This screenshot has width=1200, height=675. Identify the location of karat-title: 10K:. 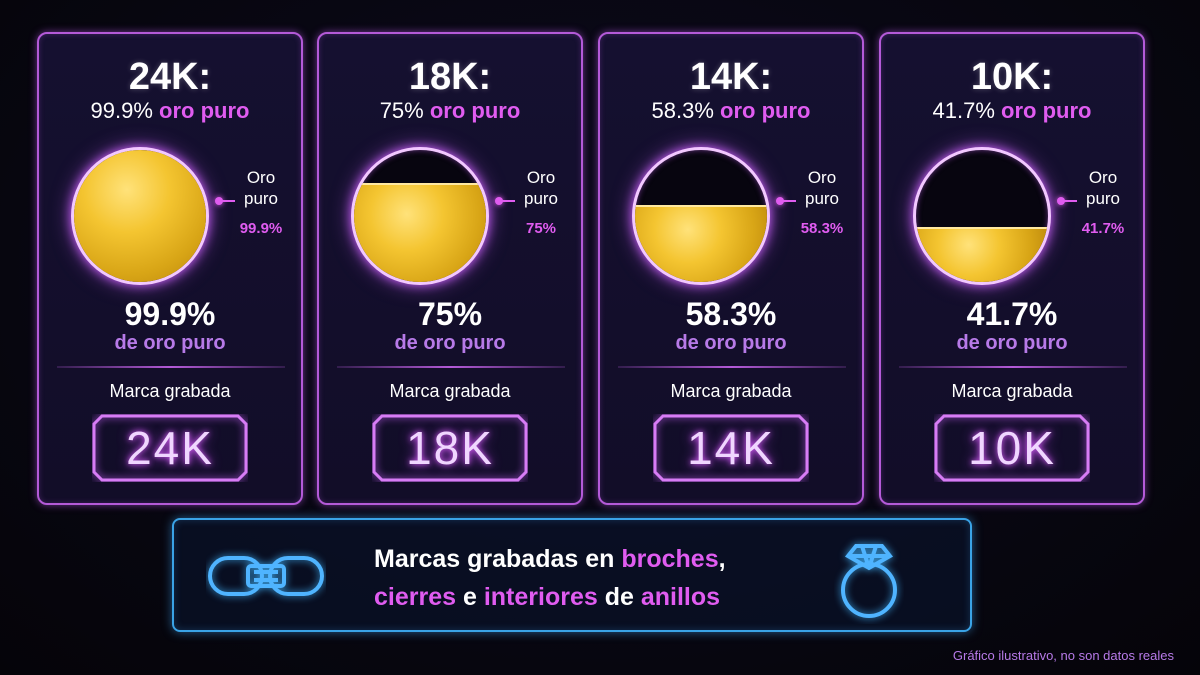
(1012, 77).